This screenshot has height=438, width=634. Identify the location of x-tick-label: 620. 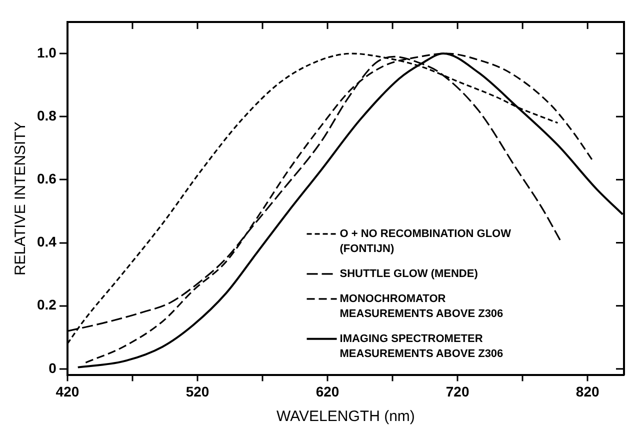
(328, 391).